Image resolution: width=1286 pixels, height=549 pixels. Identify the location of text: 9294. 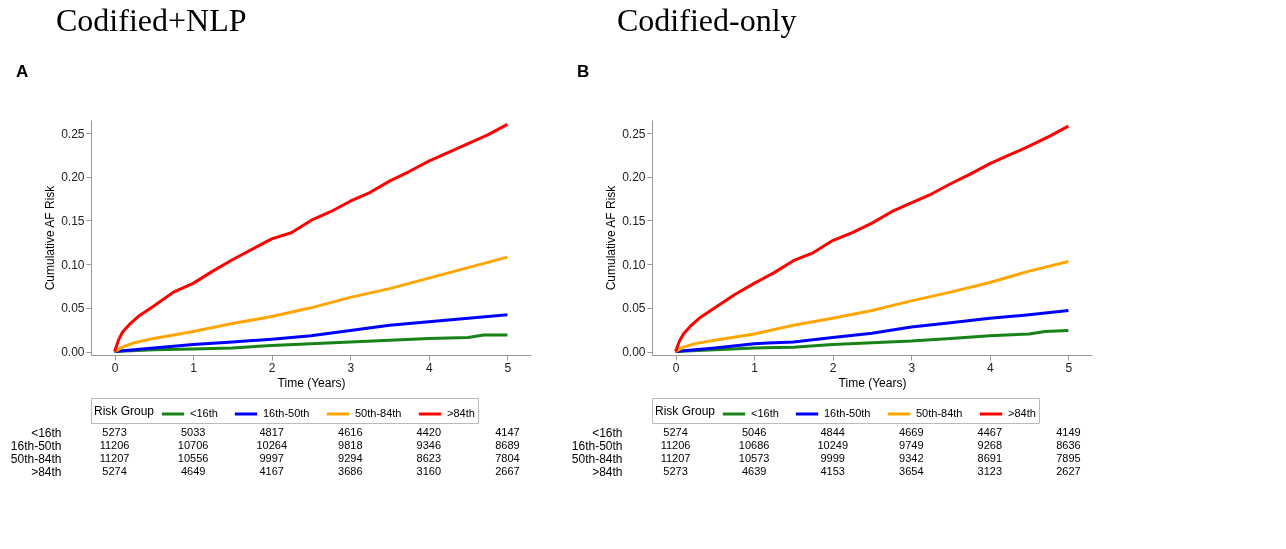
(350, 457).